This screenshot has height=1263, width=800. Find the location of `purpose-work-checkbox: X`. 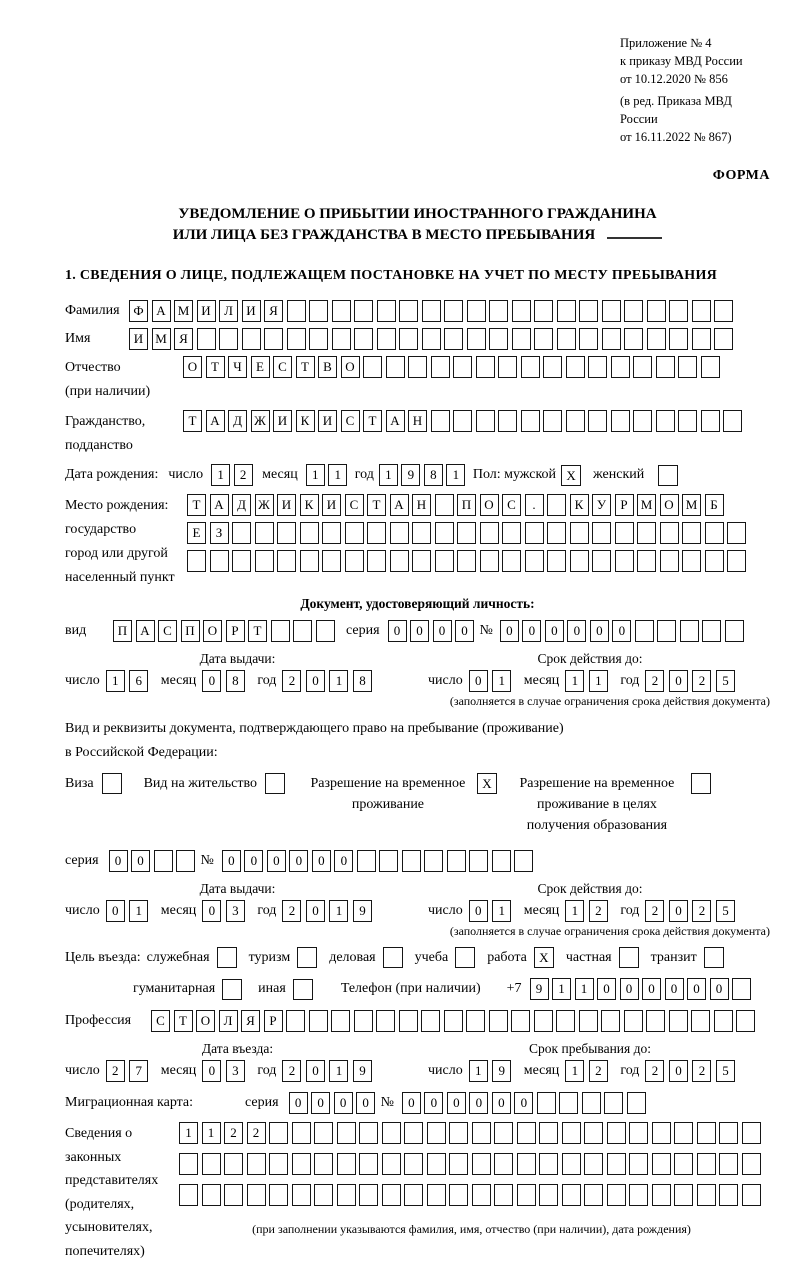

purpose-work-checkbox: X is located at coordinates (544, 957).